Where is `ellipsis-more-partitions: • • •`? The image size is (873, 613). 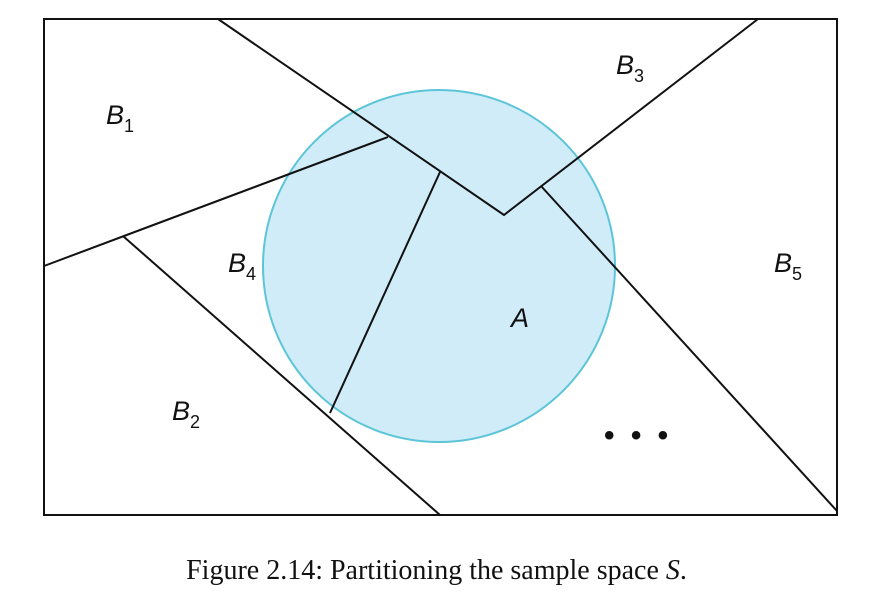 ellipsis-more-partitions: • • • is located at coordinates (638, 435).